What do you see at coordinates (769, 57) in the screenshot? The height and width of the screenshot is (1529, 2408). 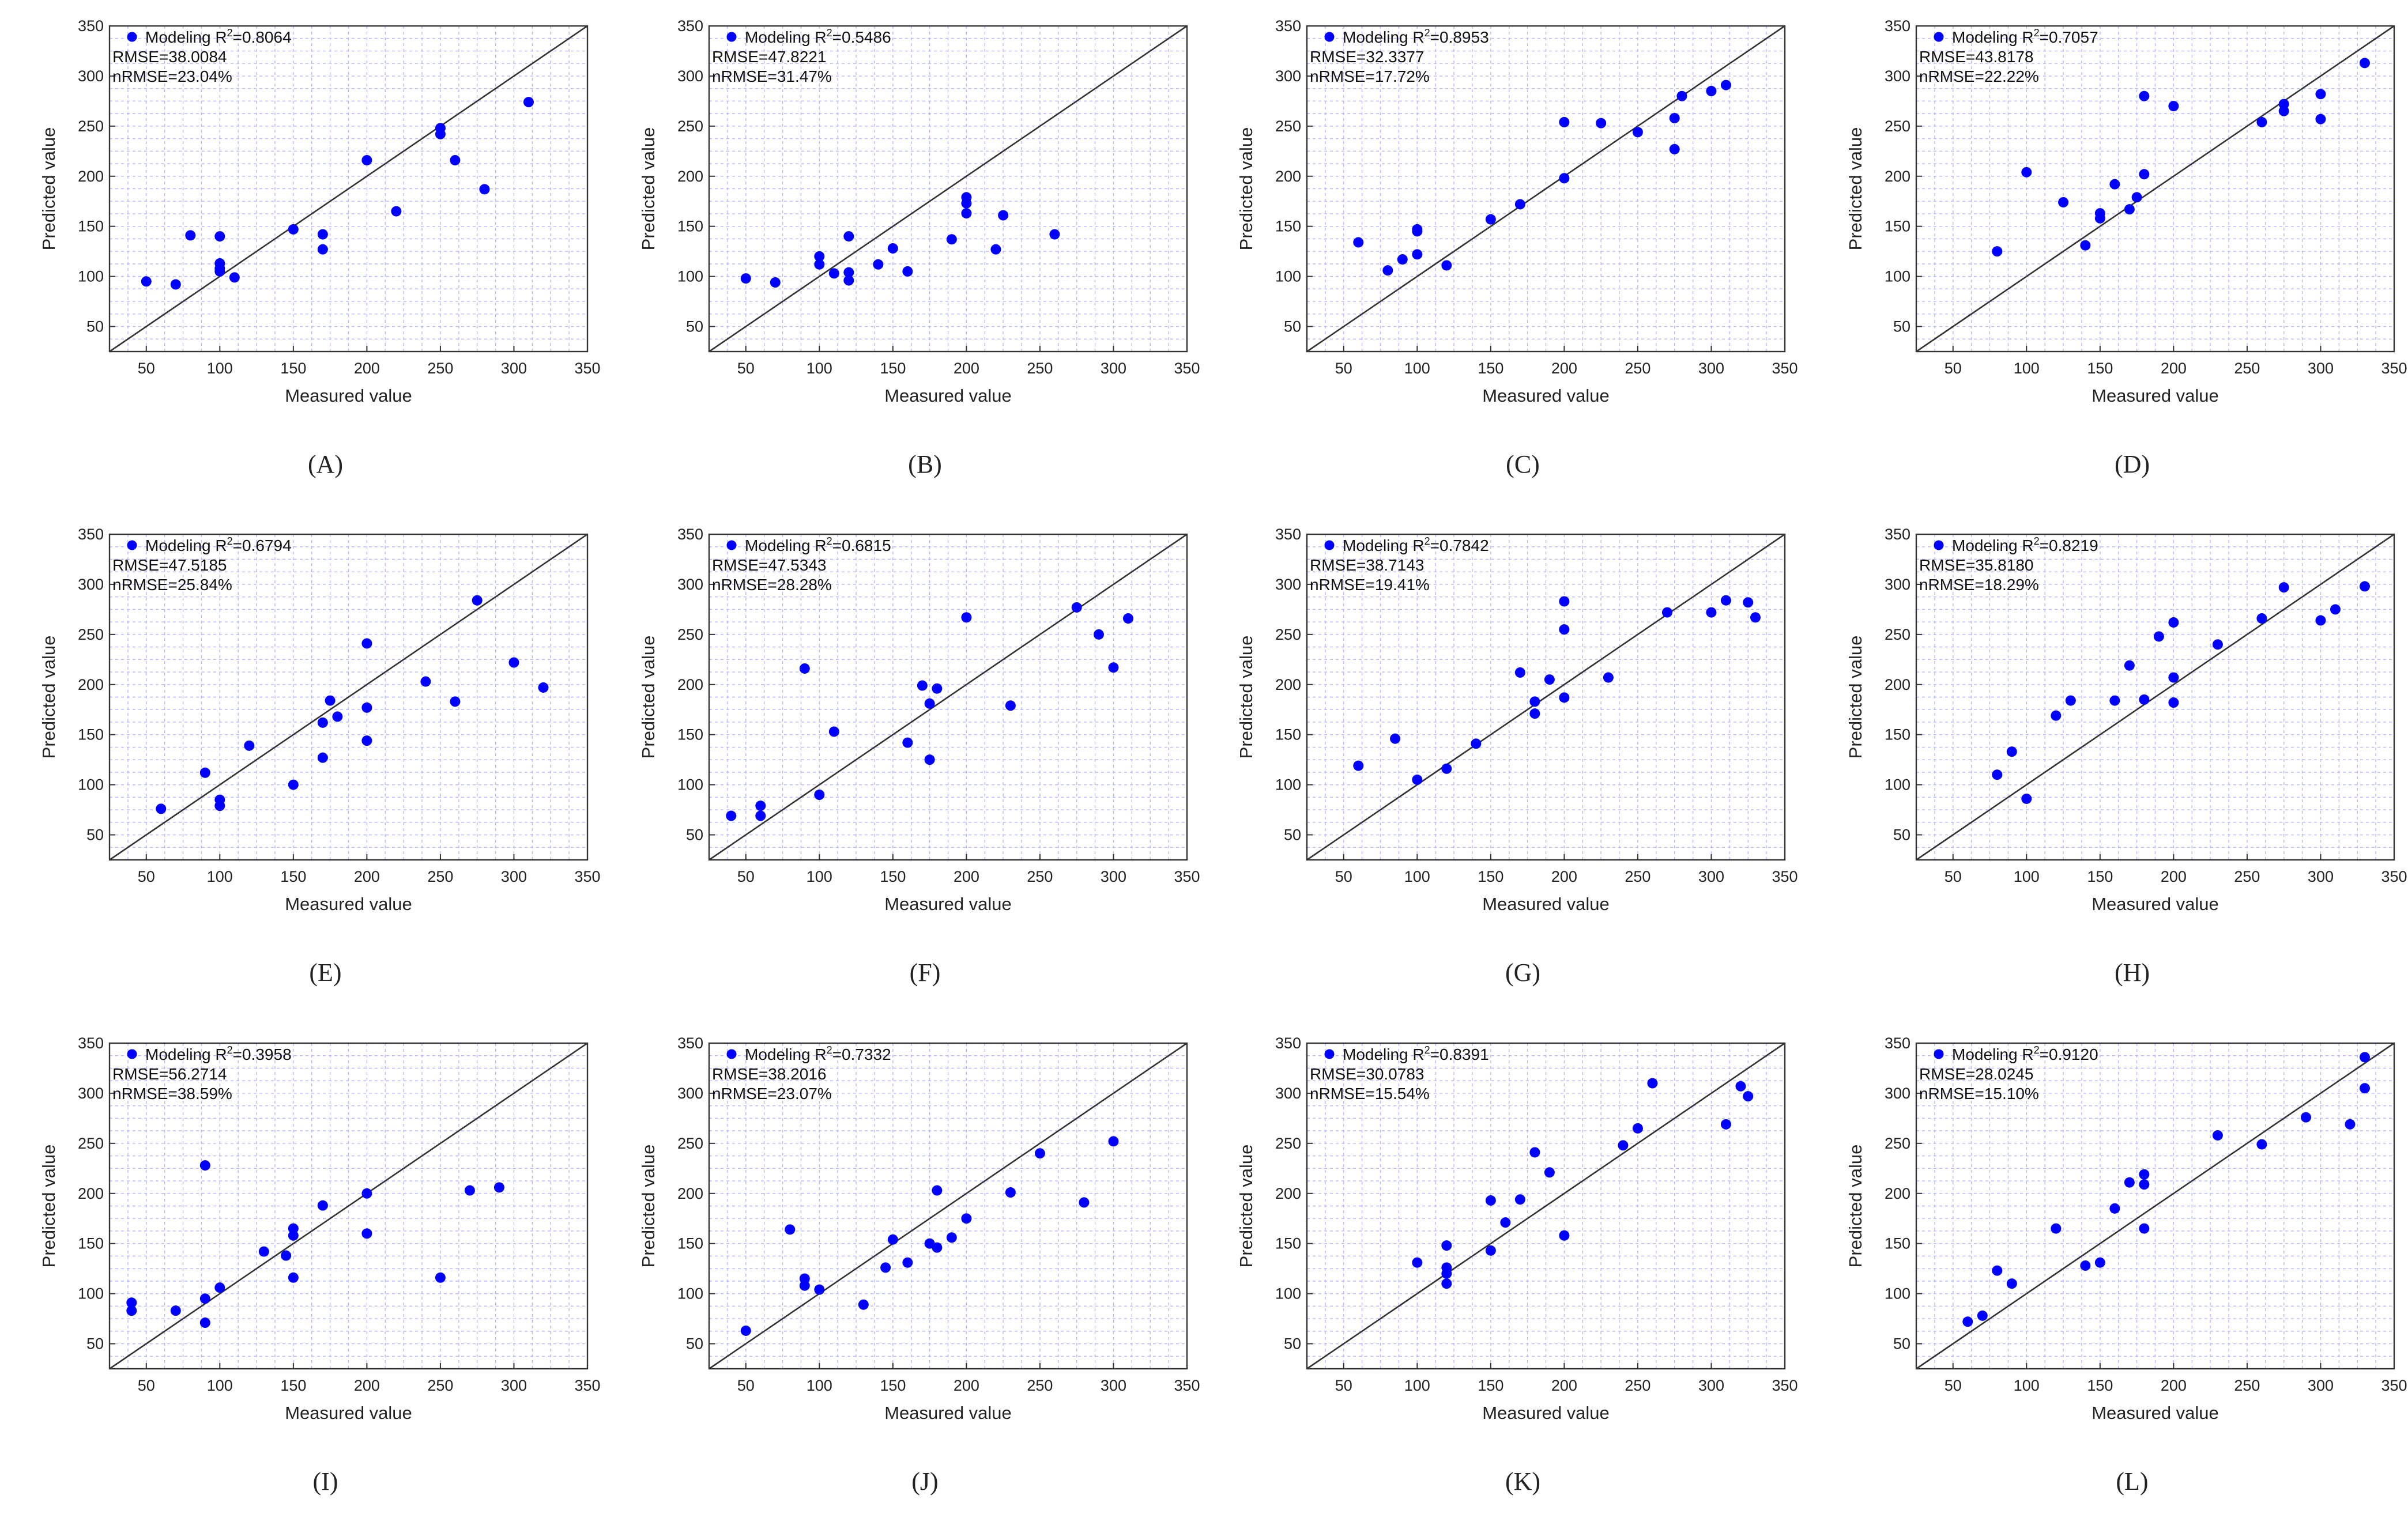 I see `rmse-label: RMSE=47.8221` at bounding box center [769, 57].